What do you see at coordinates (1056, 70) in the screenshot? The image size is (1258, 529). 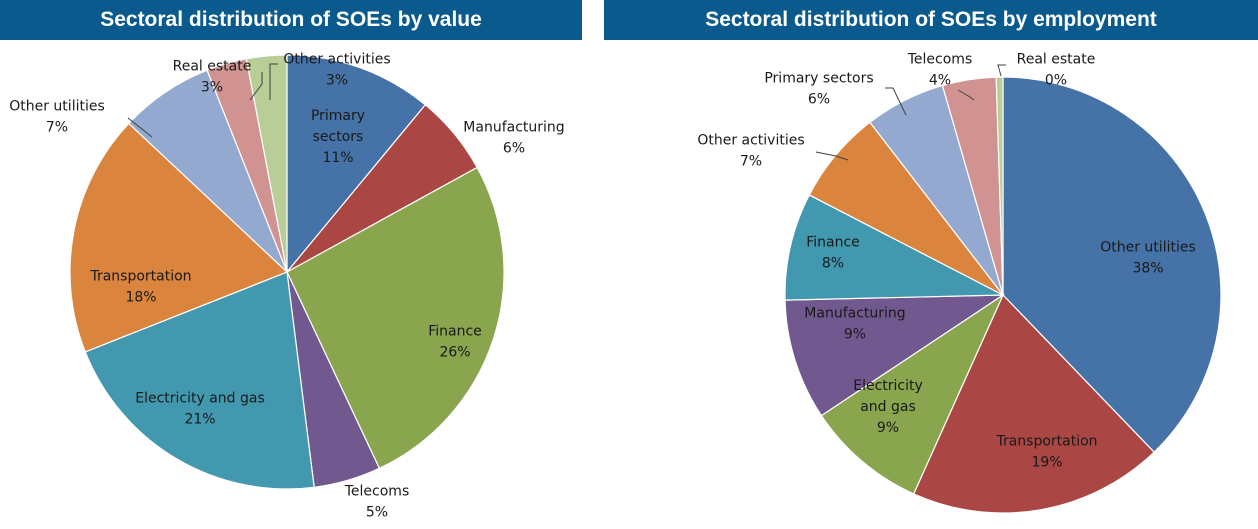 I see `data-label-real-estate: Real estate 0%` at bounding box center [1056, 70].